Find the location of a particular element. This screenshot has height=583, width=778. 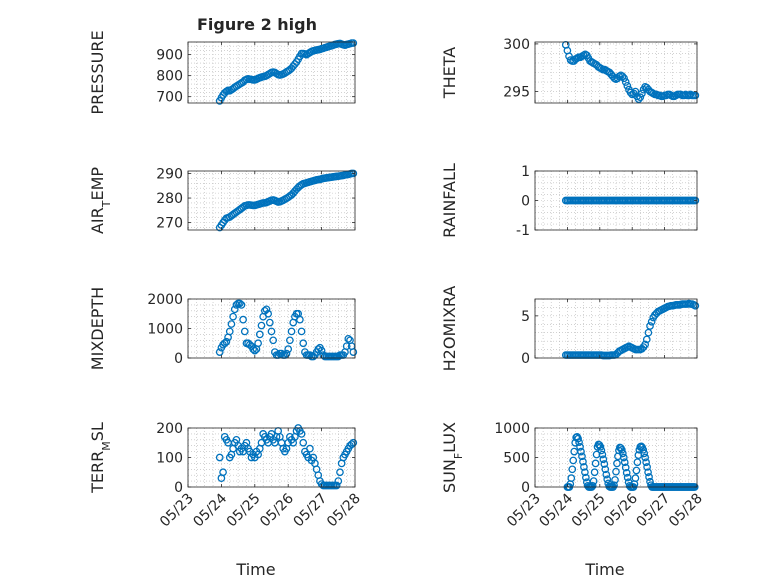

y-axis-label: RAINFALL is located at coordinates (449, 200).